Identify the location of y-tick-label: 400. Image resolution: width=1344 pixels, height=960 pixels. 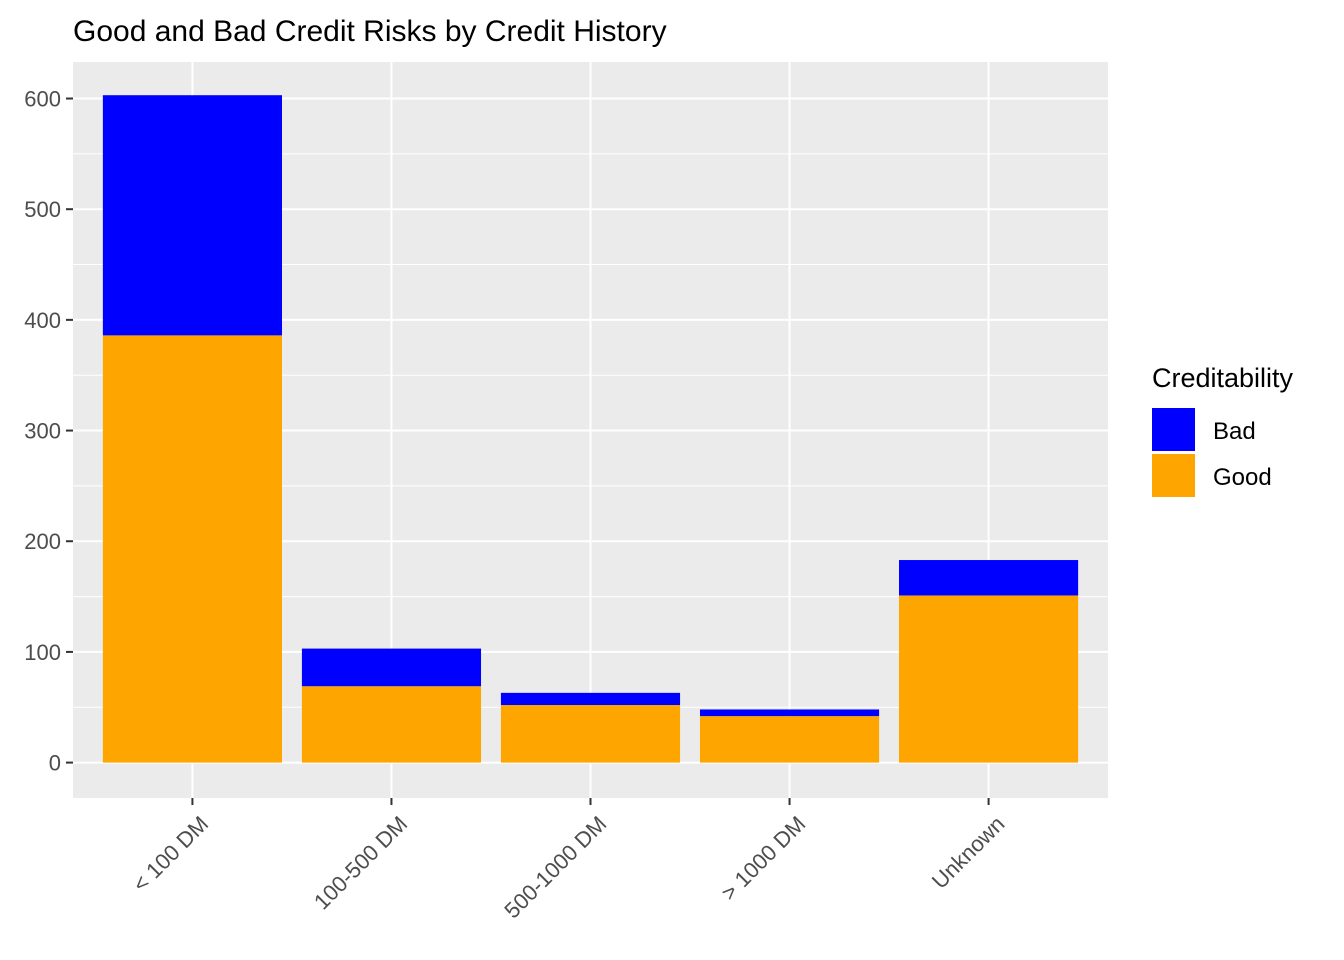
(42, 320).